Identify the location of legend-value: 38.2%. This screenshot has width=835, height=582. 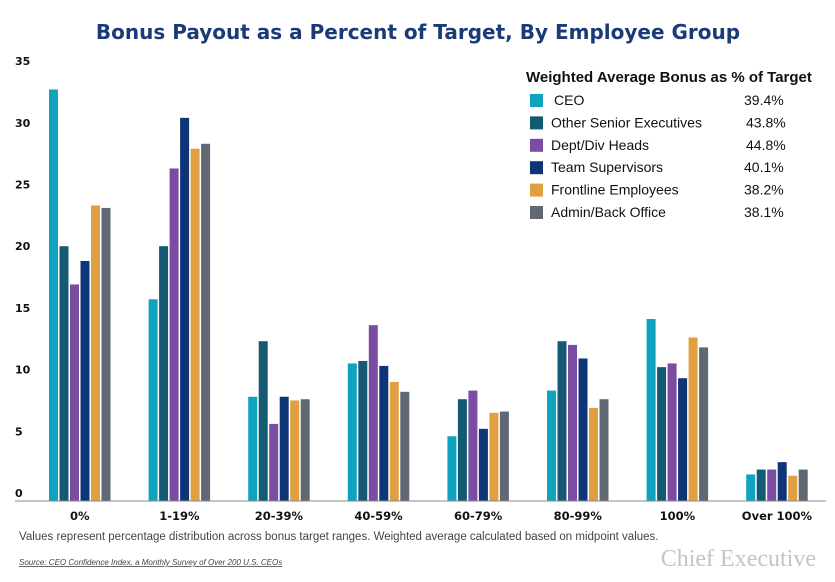
(764, 190).